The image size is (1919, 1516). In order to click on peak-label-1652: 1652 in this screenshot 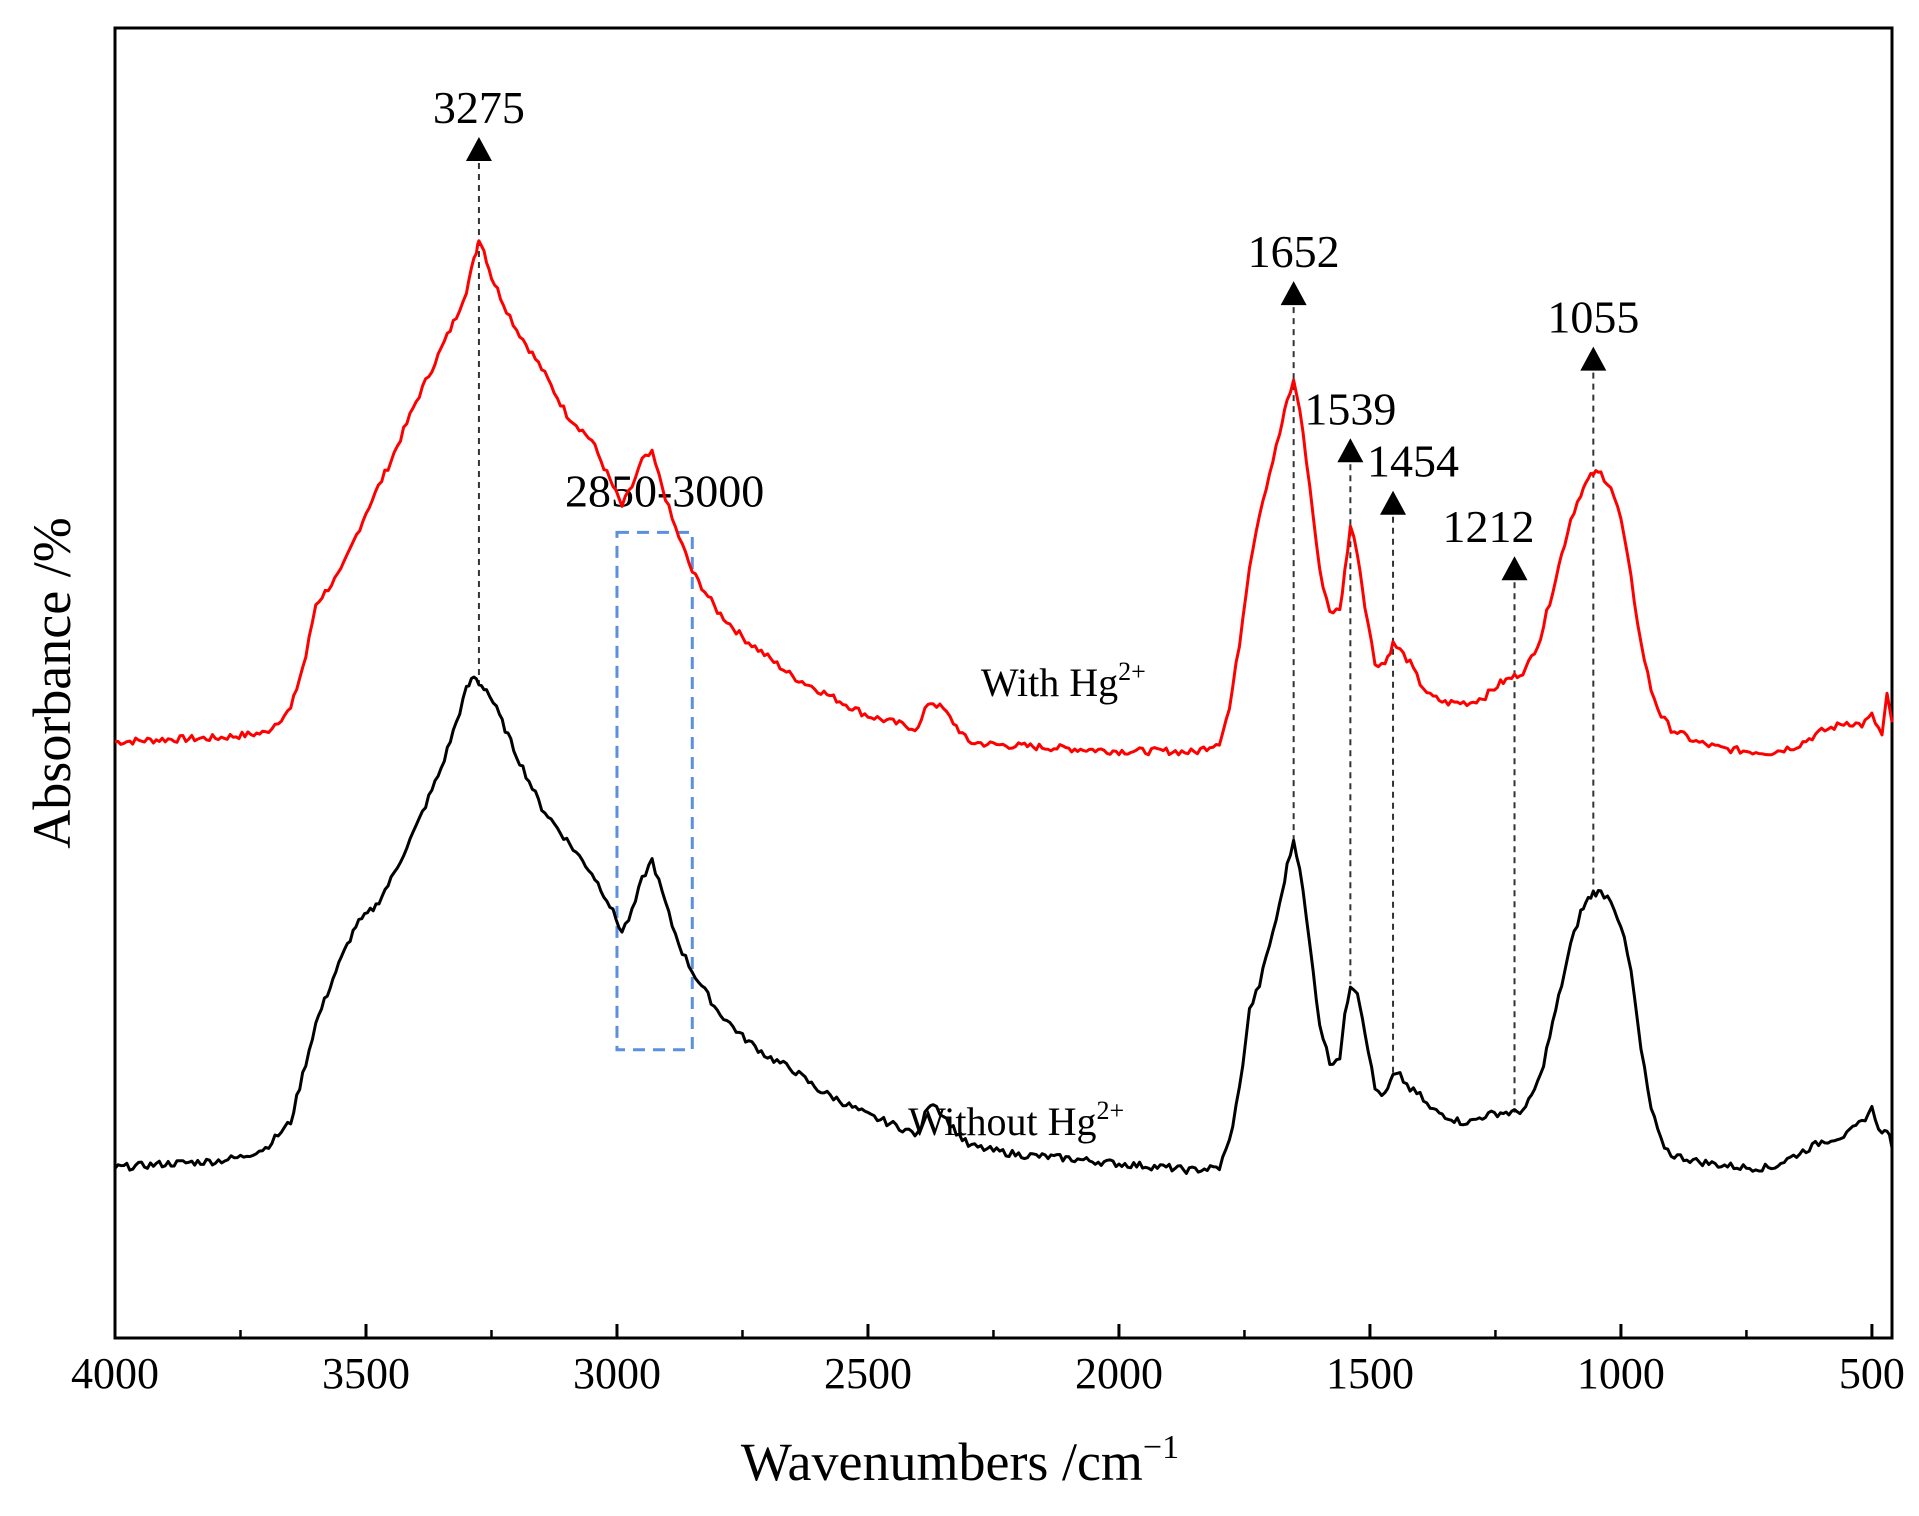, I will do `click(1294, 251)`.